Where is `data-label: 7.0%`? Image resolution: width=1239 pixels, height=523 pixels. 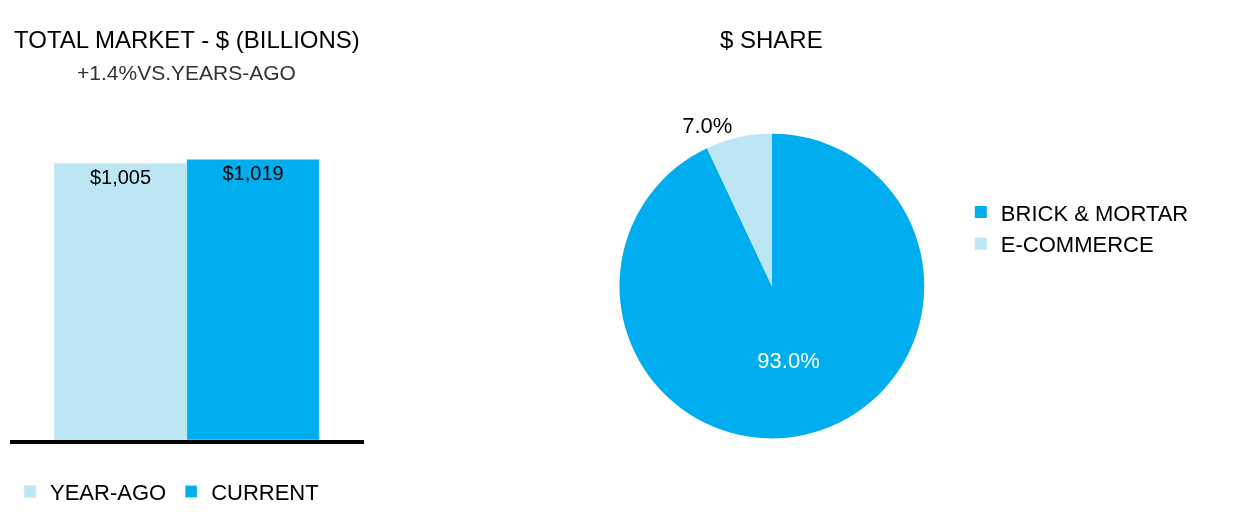 data-label: 7.0% is located at coordinates (707, 125).